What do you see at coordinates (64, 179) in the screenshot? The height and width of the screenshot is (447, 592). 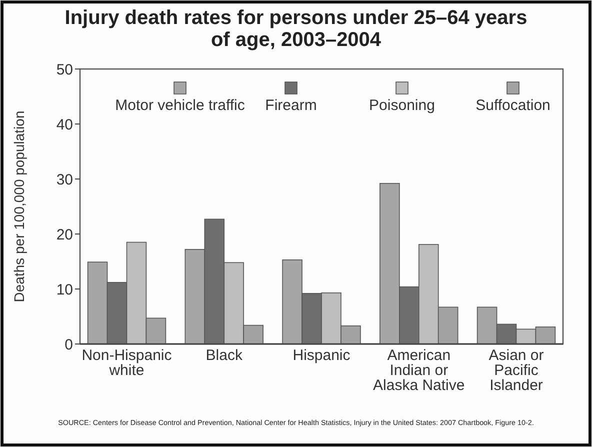 I see `y-tick-label: 30` at bounding box center [64, 179].